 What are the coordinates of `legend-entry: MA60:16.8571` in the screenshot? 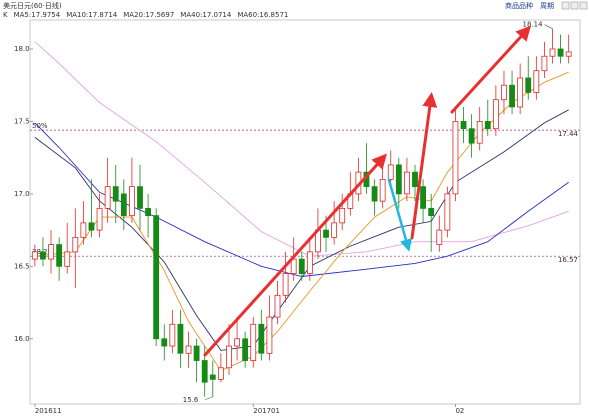 It's located at (262, 15).